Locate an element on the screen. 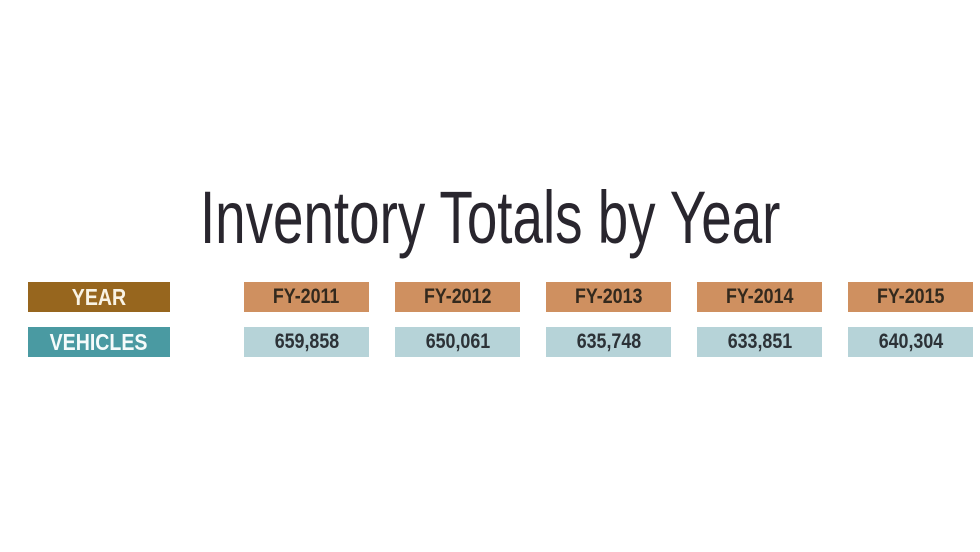 Image resolution: width=980 pixels, height=552 pixels. vehicles-cell-fy2011: 659,858 is located at coordinates (306, 342).